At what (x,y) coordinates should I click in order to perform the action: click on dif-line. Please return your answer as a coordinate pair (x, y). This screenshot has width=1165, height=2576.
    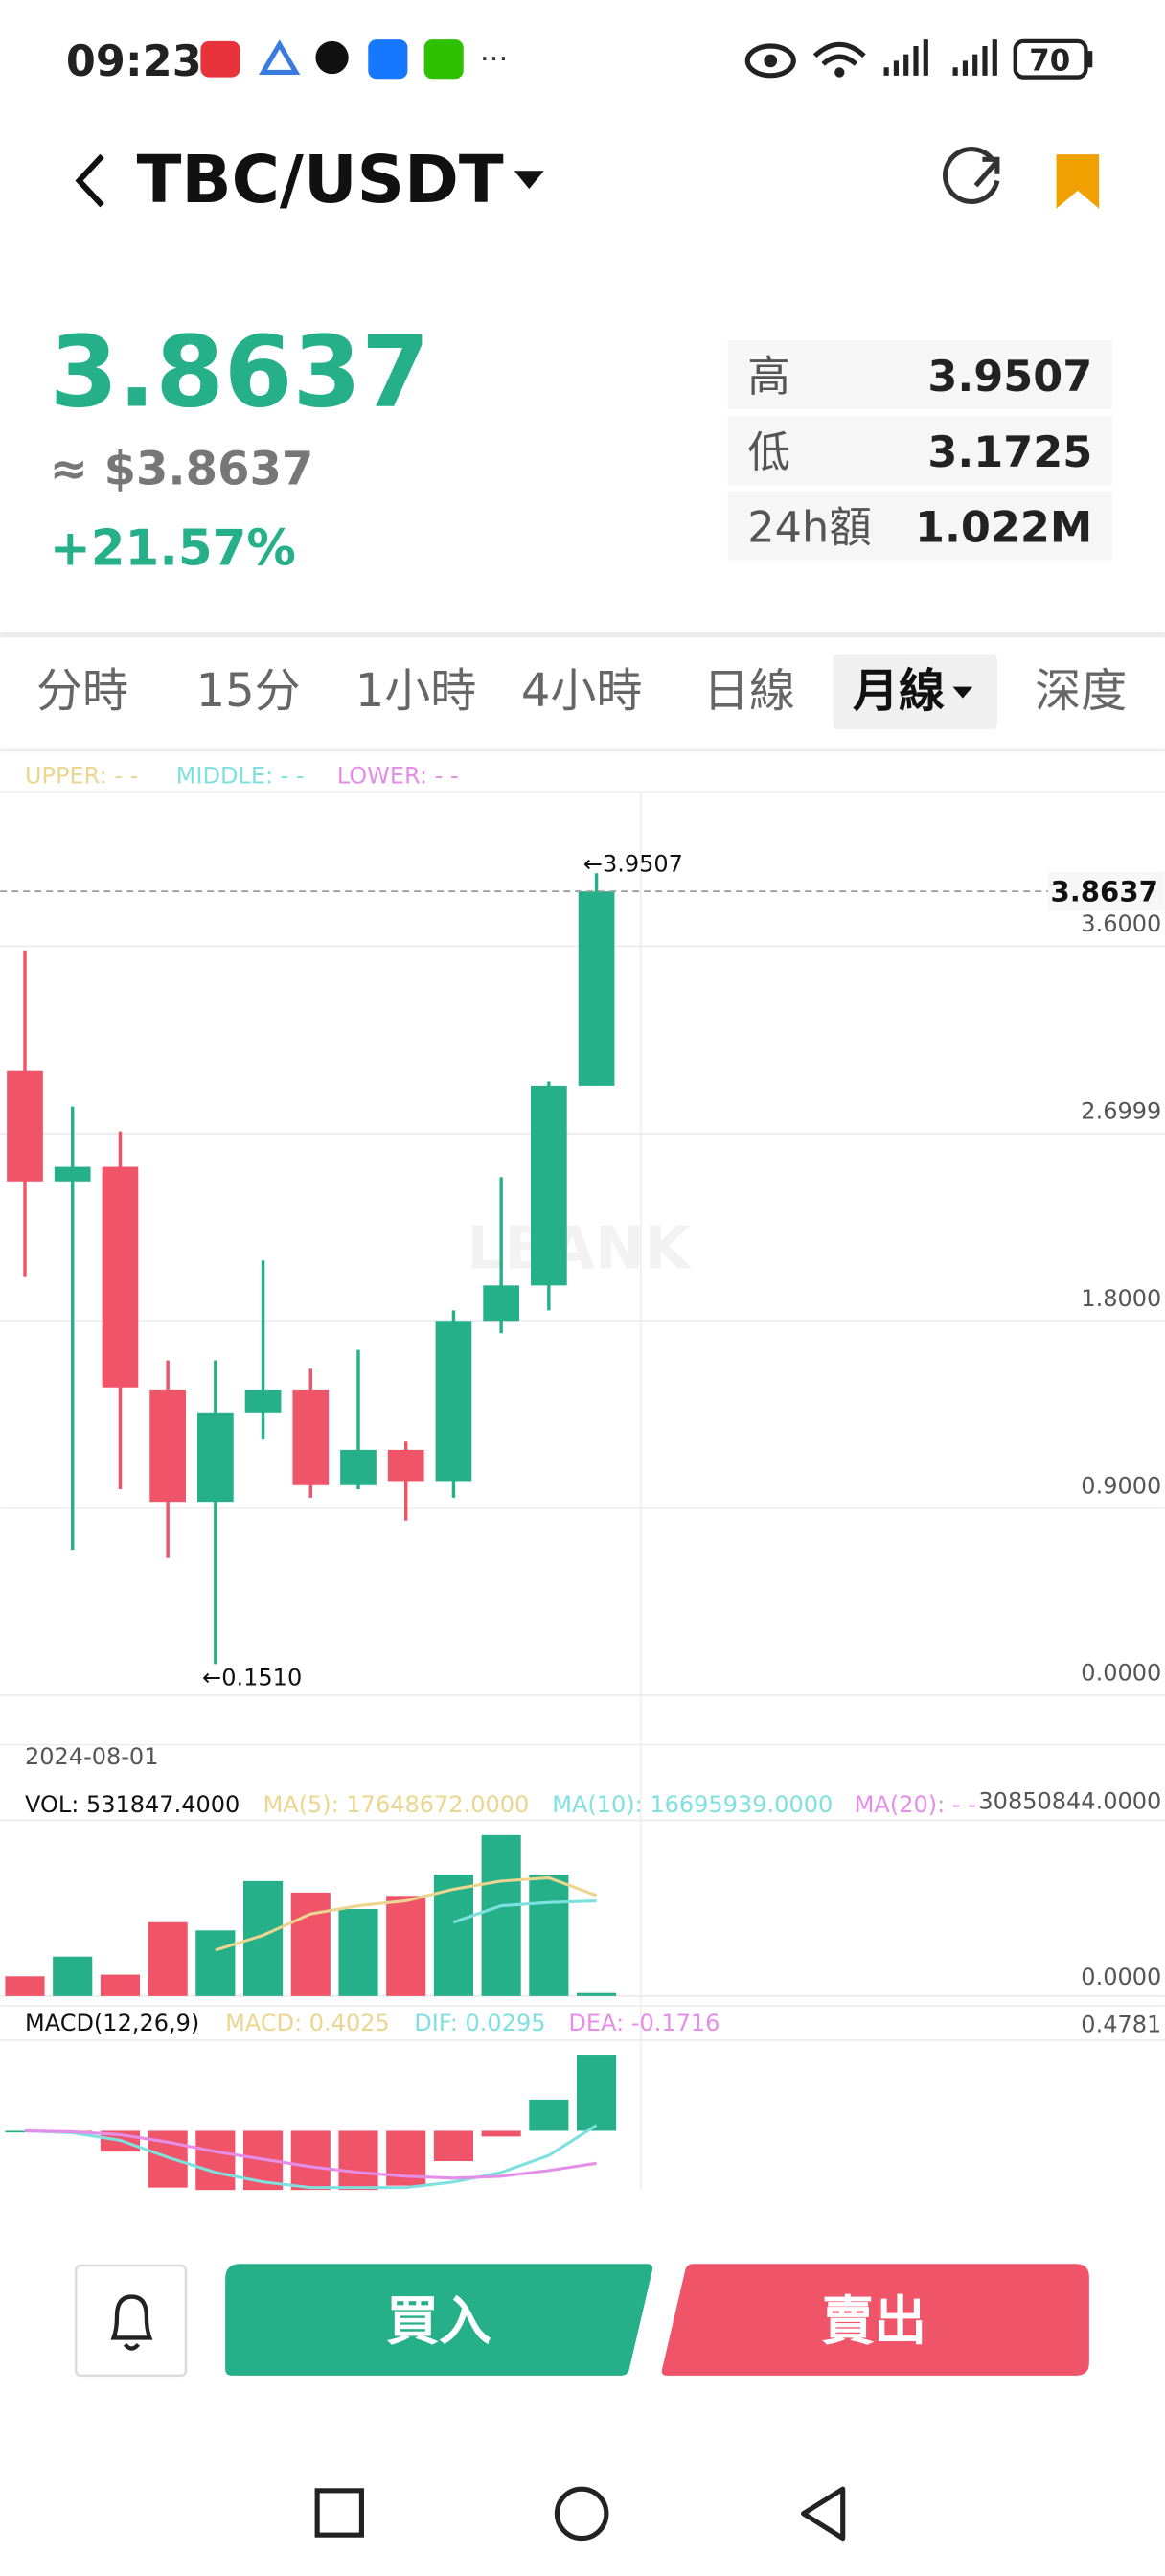
    Looking at the image, I should click on (311, 2157).